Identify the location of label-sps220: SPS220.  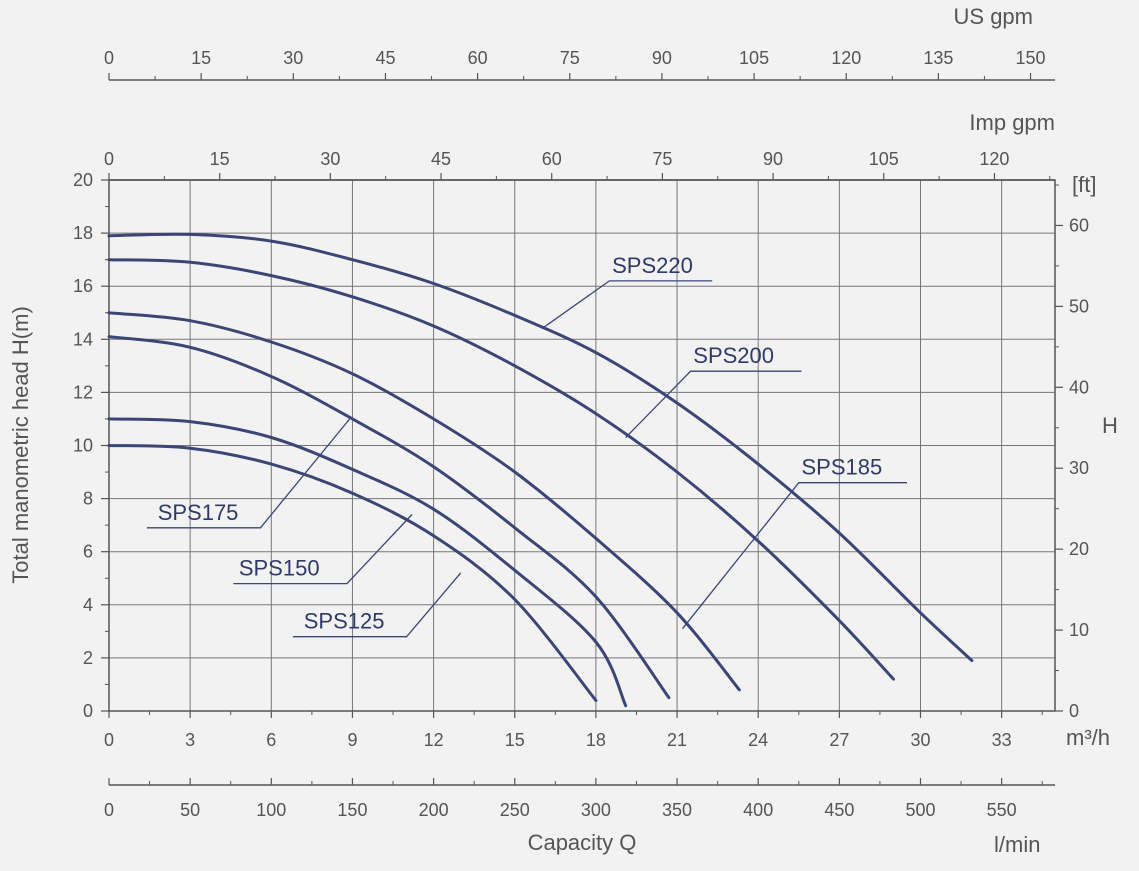
(652, 265).